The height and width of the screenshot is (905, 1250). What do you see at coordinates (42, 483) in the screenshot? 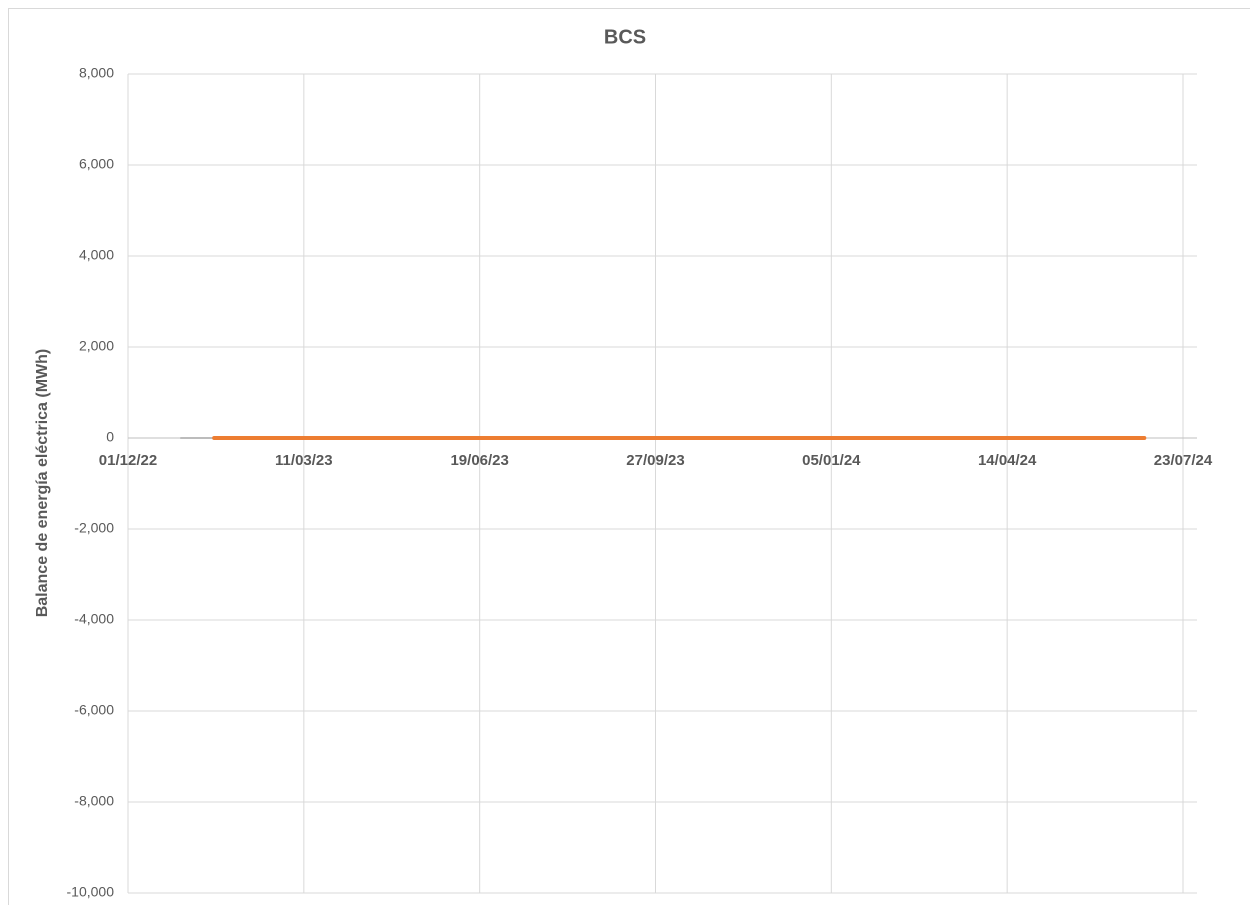
I see `y-axis-label: Balance de energía eléctrica (MWh)` at bounding box center [42, 483].